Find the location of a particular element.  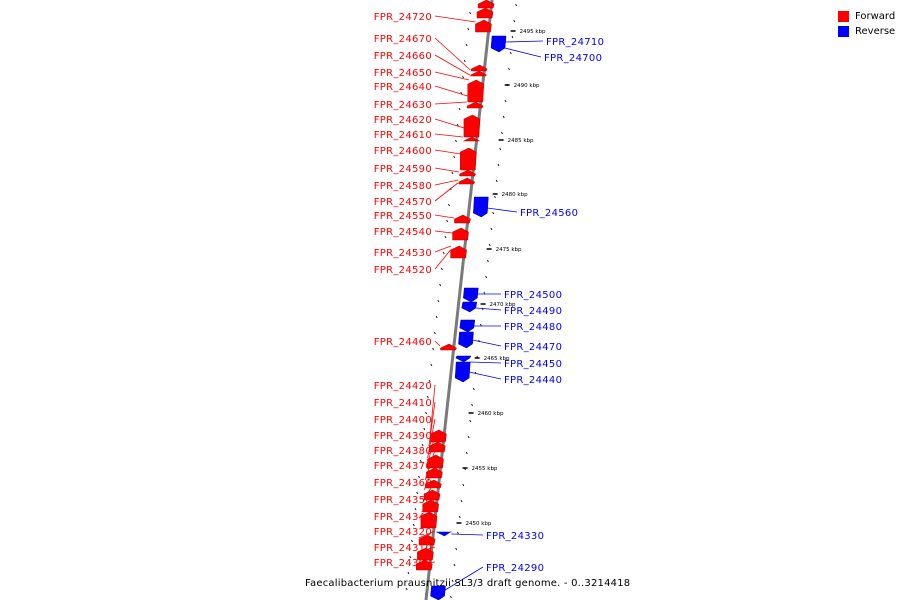

reverse-gene-label: FPR_24560 is located at coordinates (549, 213).